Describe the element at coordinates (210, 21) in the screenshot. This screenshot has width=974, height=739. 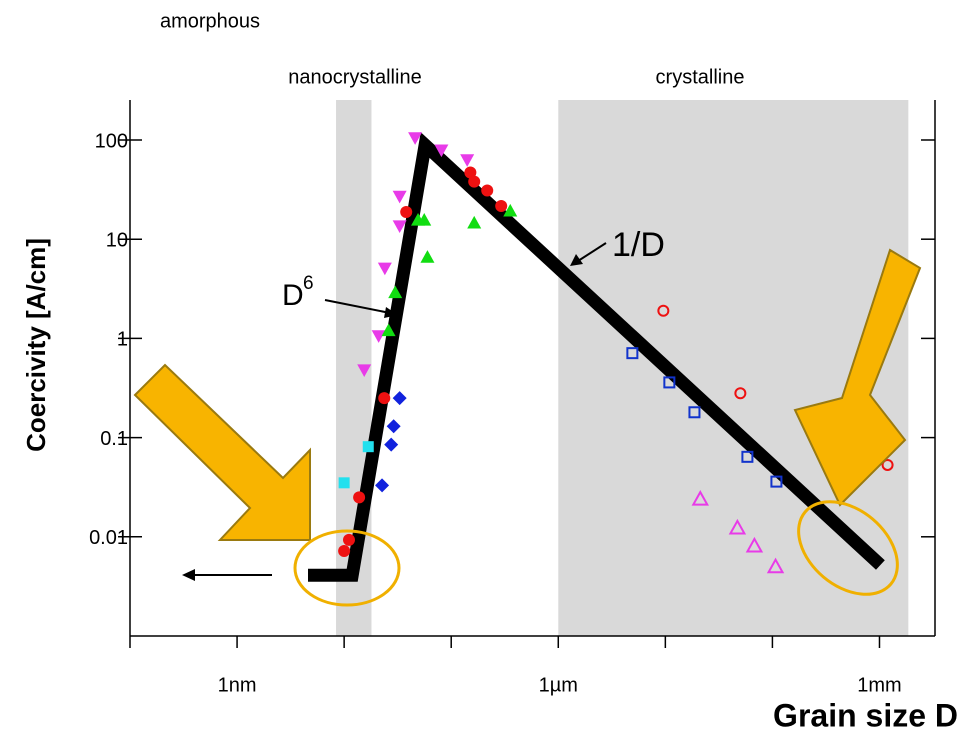
I see `region-label: amorphous` at that location.